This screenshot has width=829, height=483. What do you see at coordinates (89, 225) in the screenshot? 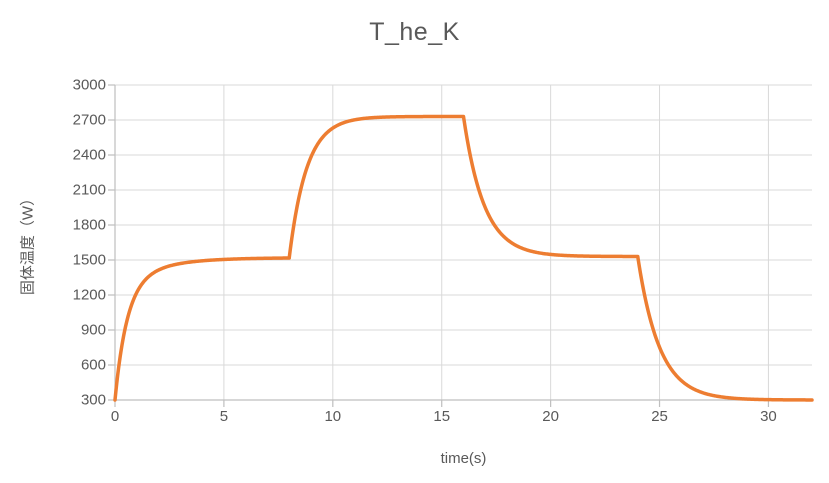
I see `y-tick-label: 1800` at bounding box center [89, 225].